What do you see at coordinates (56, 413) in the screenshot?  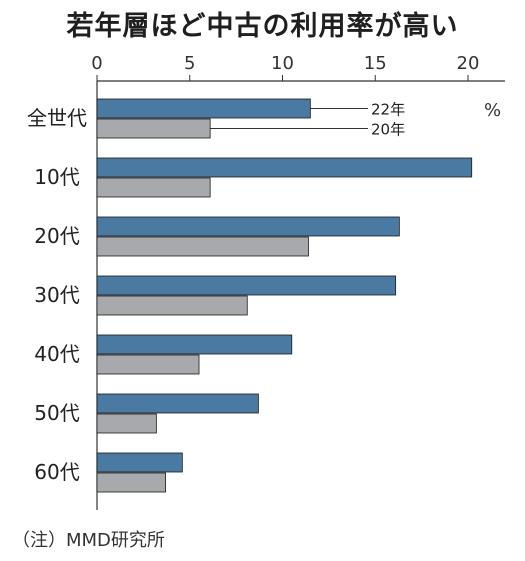 I see `category-label: 50代` at bounding box center [56, 413].